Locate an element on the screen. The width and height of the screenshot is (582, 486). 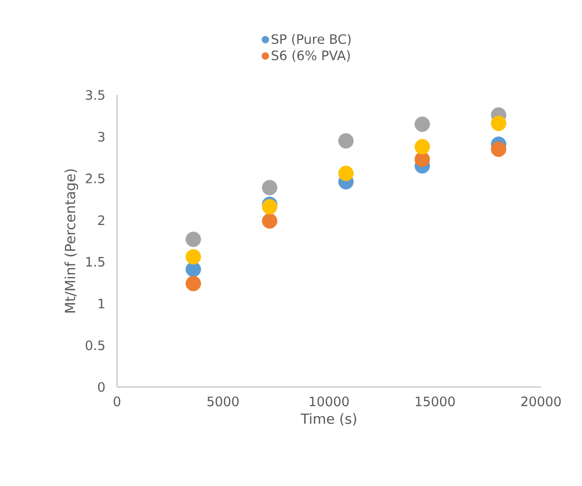
y-tick-label: 0 is located at coordinates (101, 387).